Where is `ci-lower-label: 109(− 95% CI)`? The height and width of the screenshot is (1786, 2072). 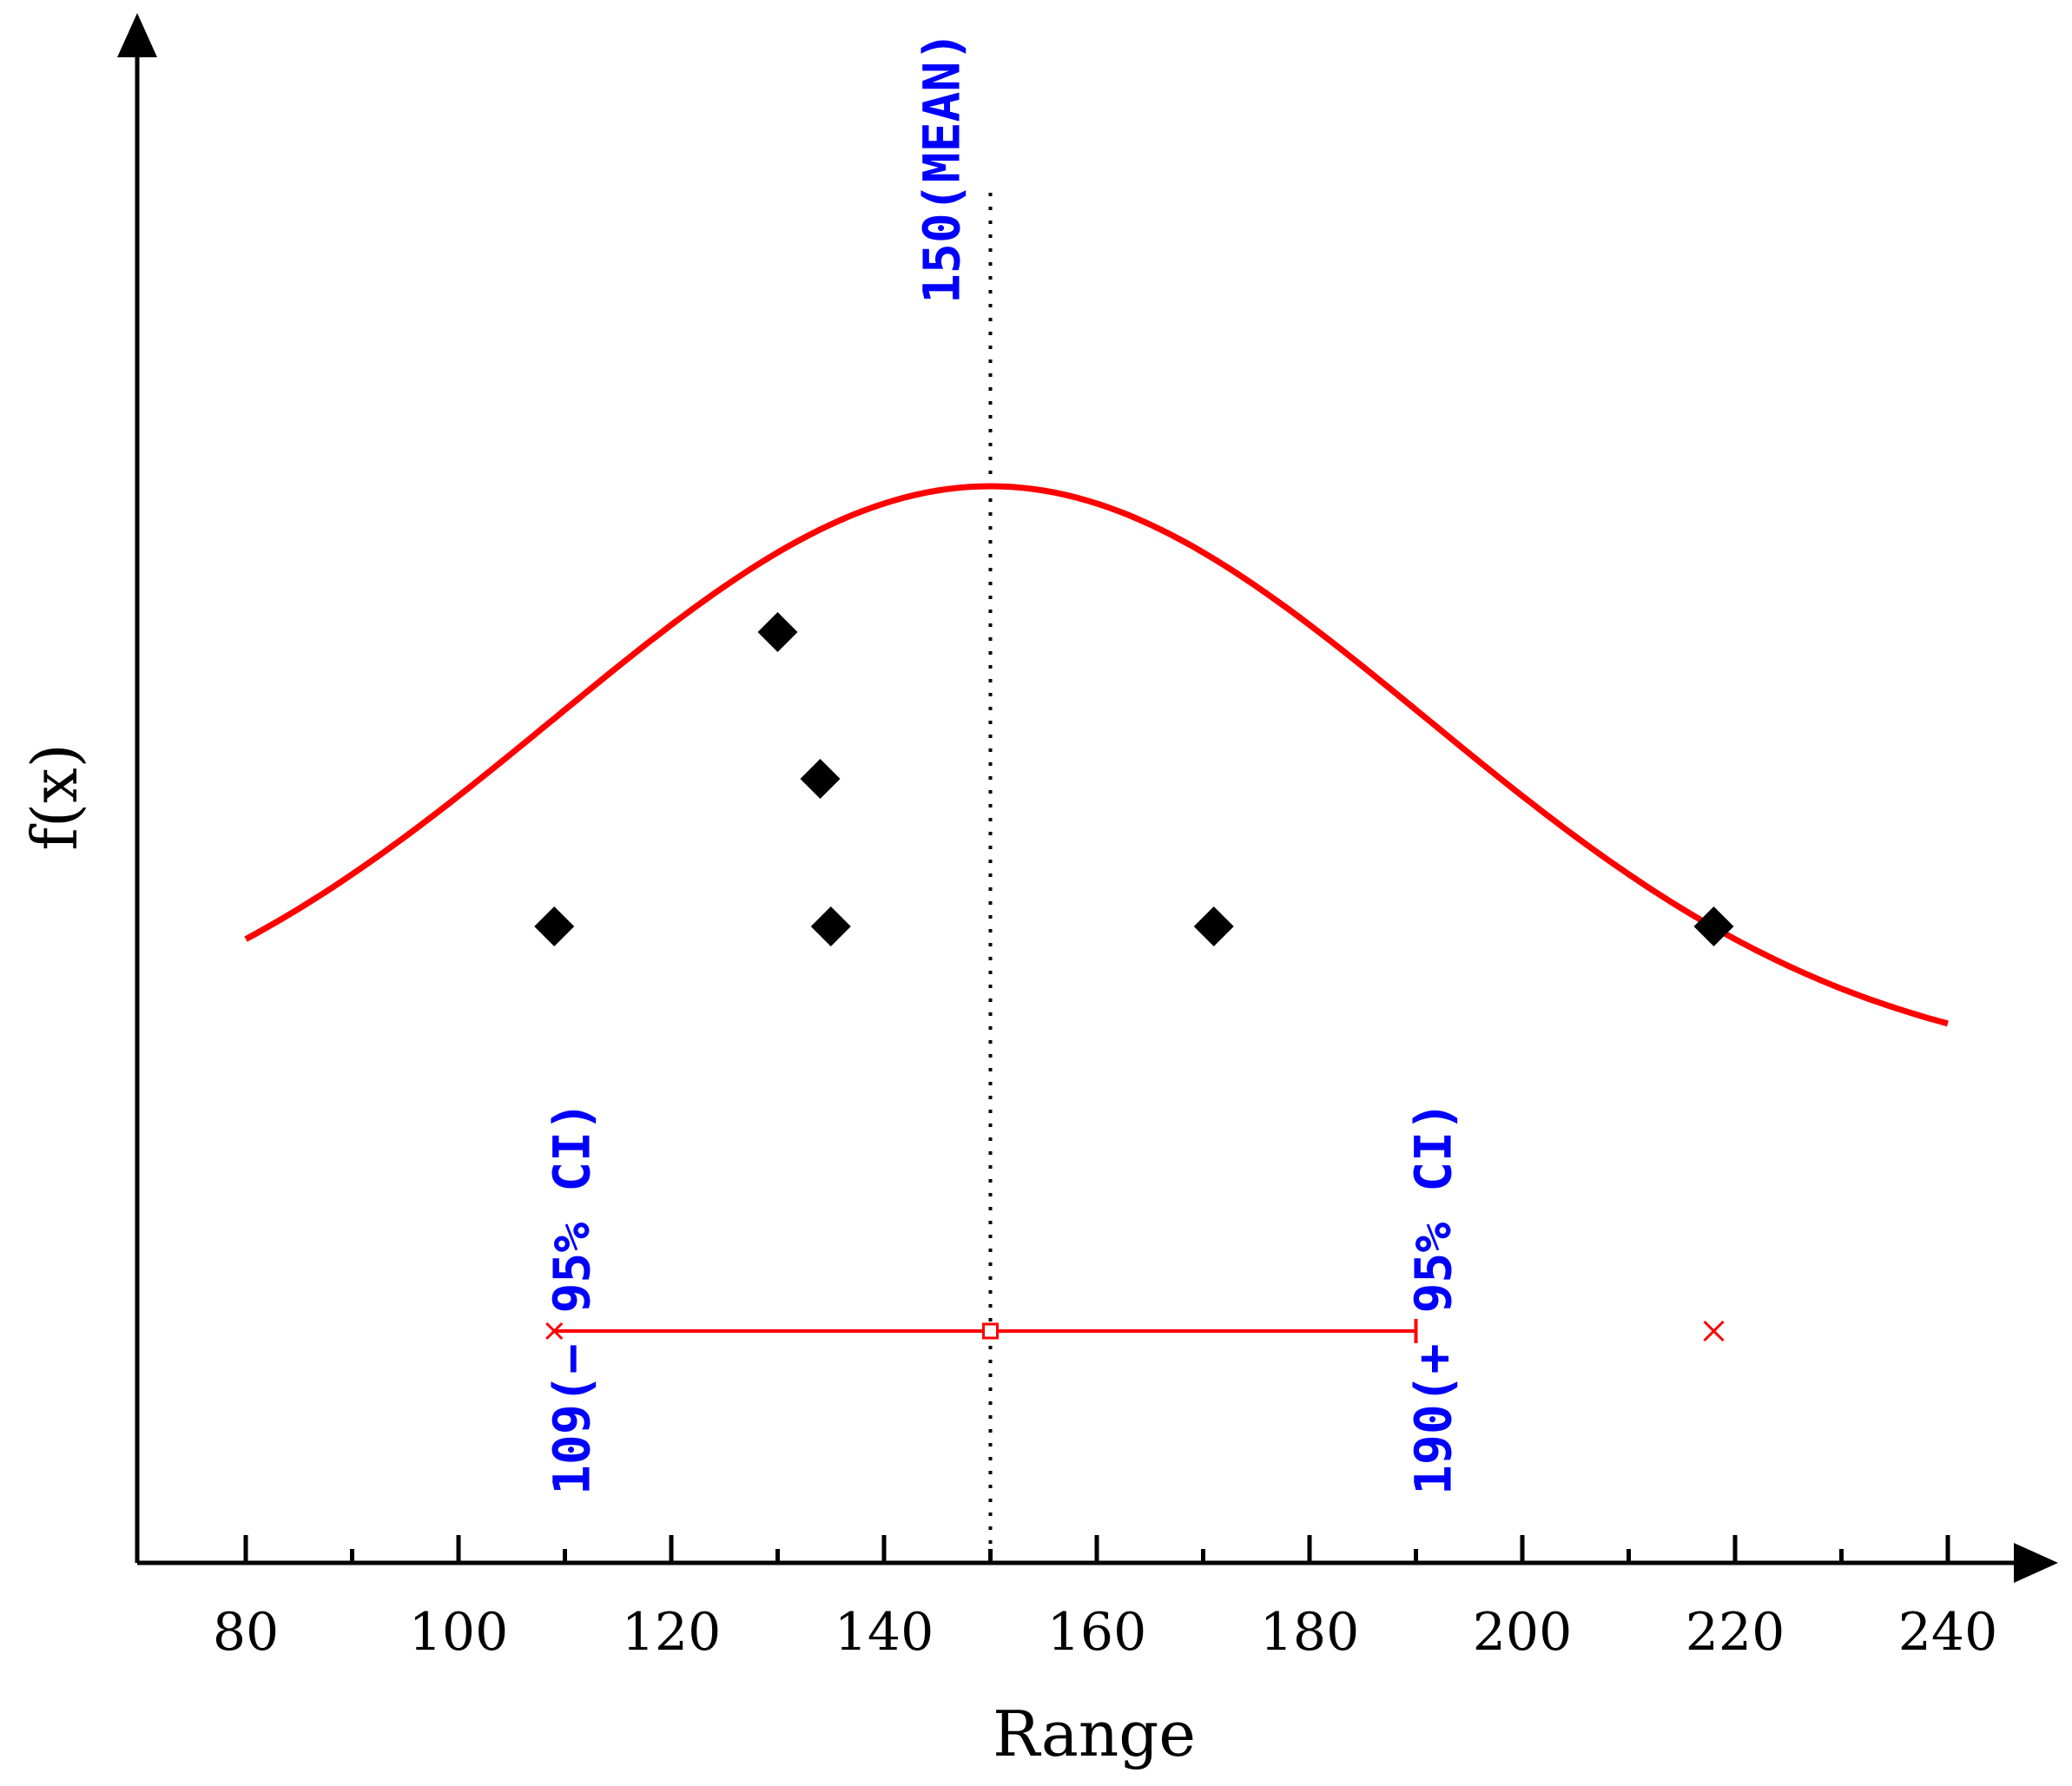 ci-lower-label: 109(− 95% CI) is located at coordinates (571, 1298).